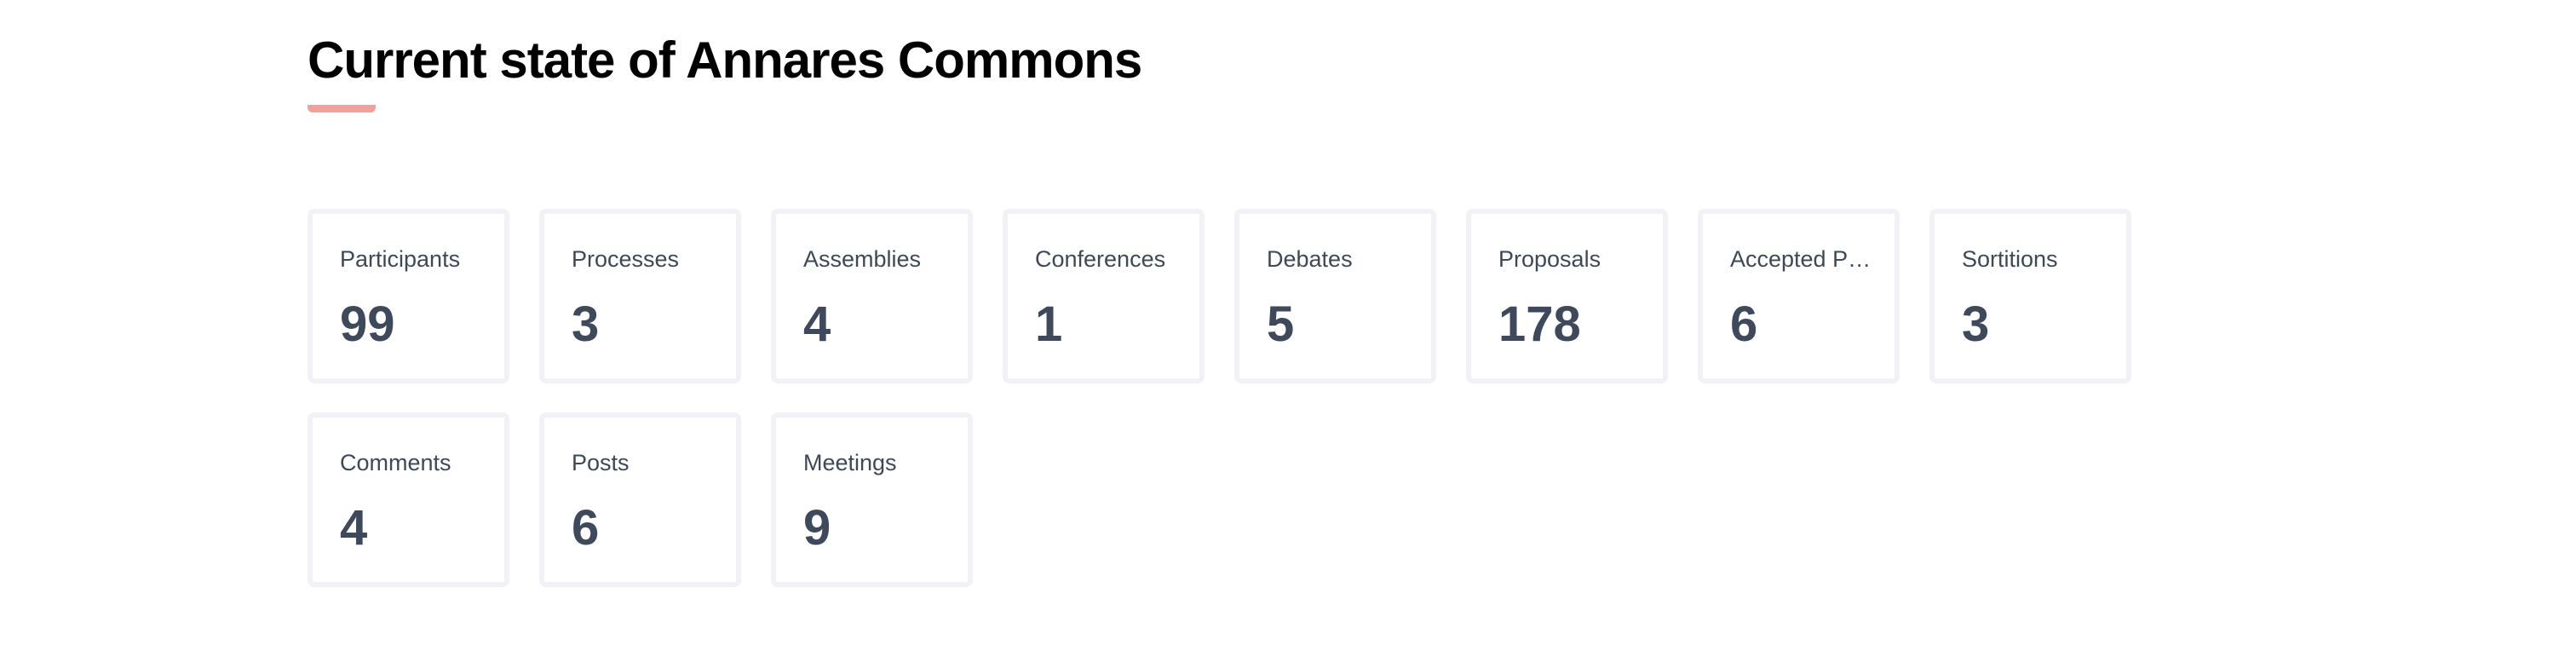 The height and width of the screenshot is (651, 2576). What do you see at coordinates (409, 499) in the screenshot?
I see `stat-card-comments: Comments 4` at bounding box center [409, 499].